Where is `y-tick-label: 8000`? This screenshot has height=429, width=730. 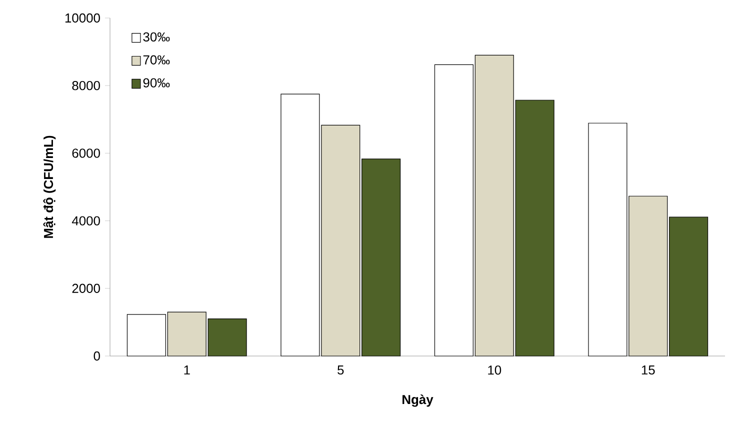
y-tick-label: 8000 is located at coordinates (86, 85).